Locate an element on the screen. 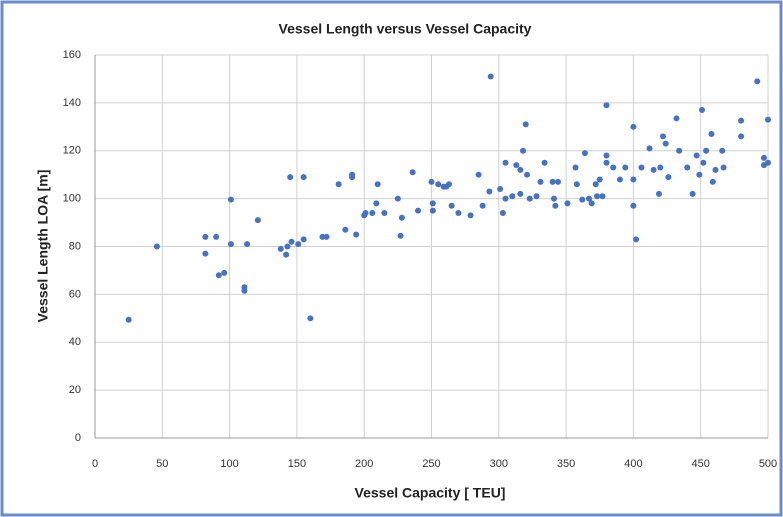 The width and height of the screenshot is (783, 517). y-tick-label: 160 is located at coordinates (72, 55).